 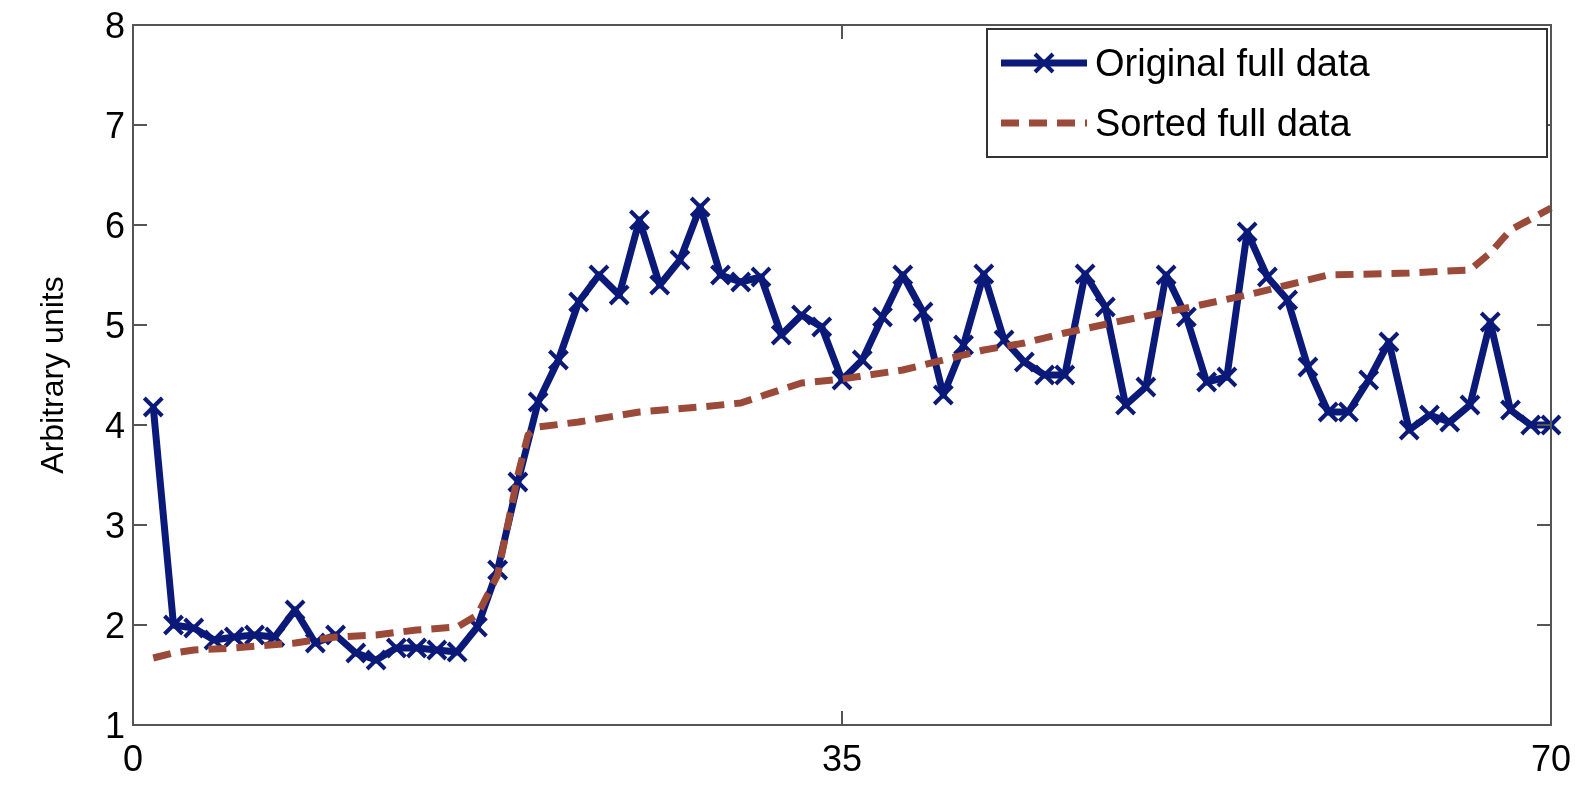 I want to click on y-tick-label: 3, so click(x=114, y=525).